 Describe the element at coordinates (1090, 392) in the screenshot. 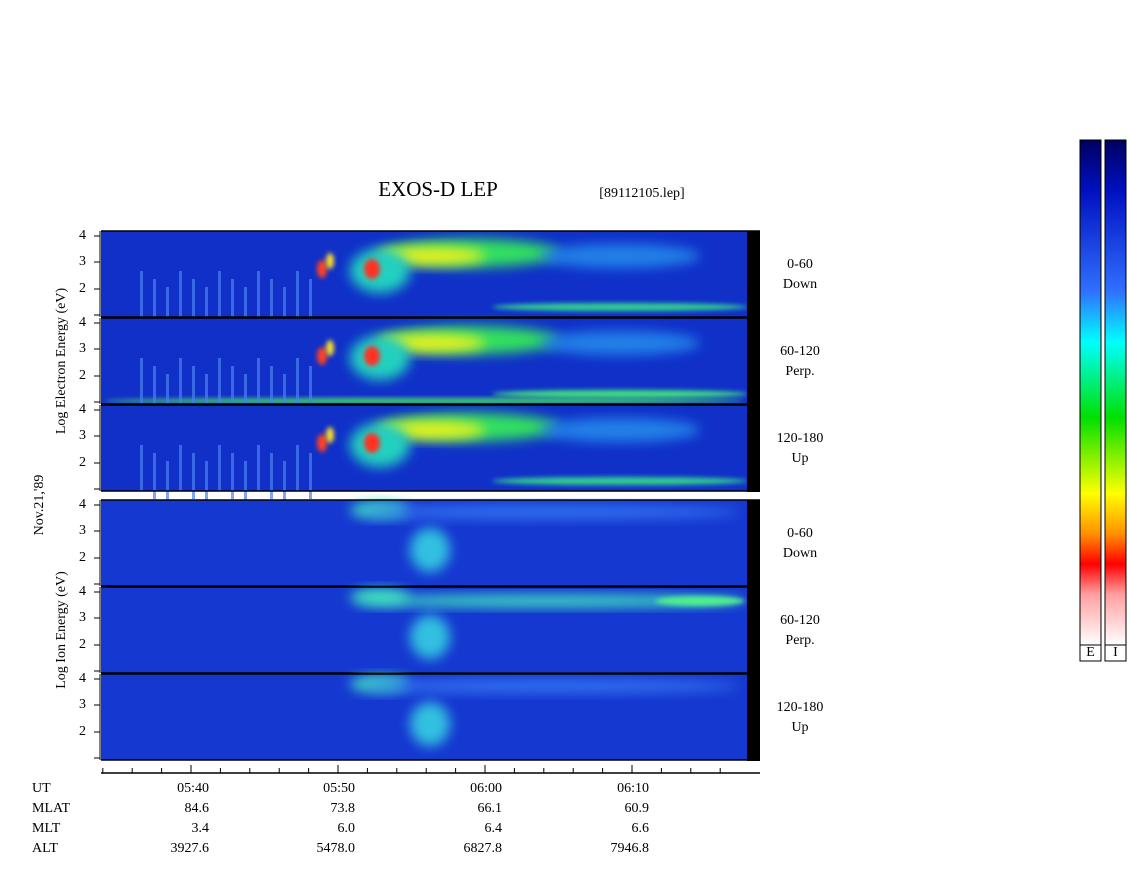

I see `colorbar-electron` at that location.